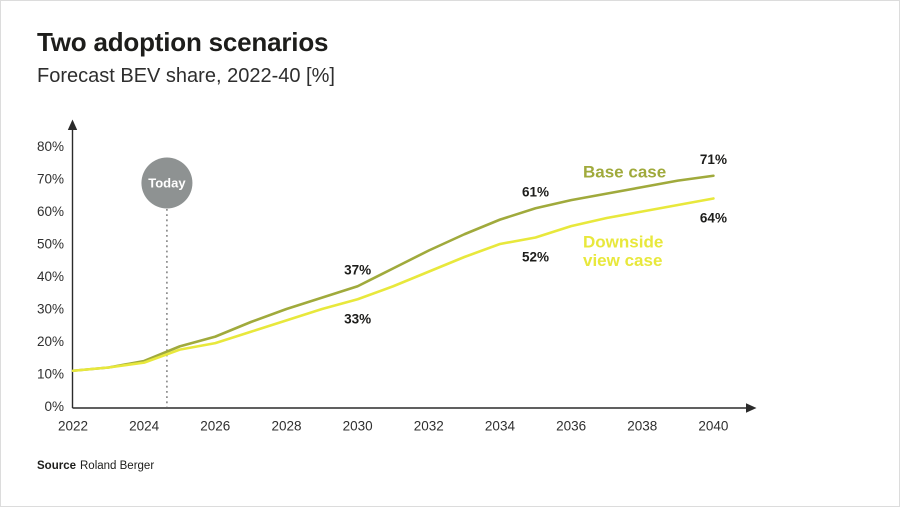 This screenshot has height=507, width=900. What do you see at coordinates (73, 426) in the screenshot?
I see `x-axis-tick-label: 2022` at bounding box center [73, 426].